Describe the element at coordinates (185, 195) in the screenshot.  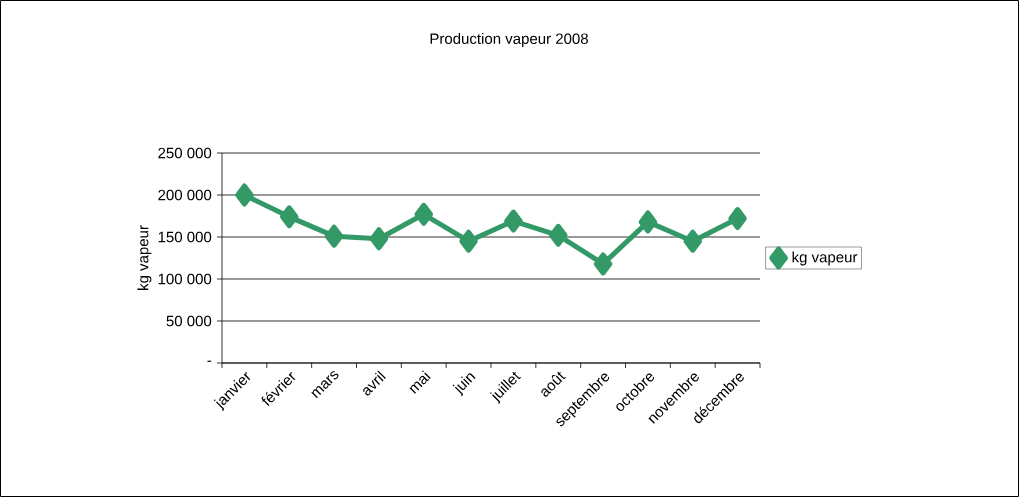
I see `y-tick-label: 200 000` at that location.